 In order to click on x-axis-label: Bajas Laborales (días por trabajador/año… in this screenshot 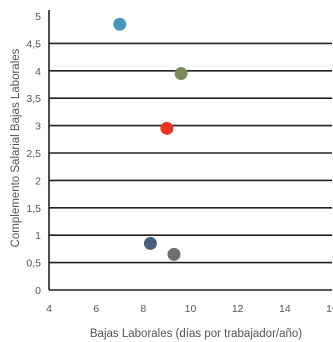, I will do `click(196, 334)`.